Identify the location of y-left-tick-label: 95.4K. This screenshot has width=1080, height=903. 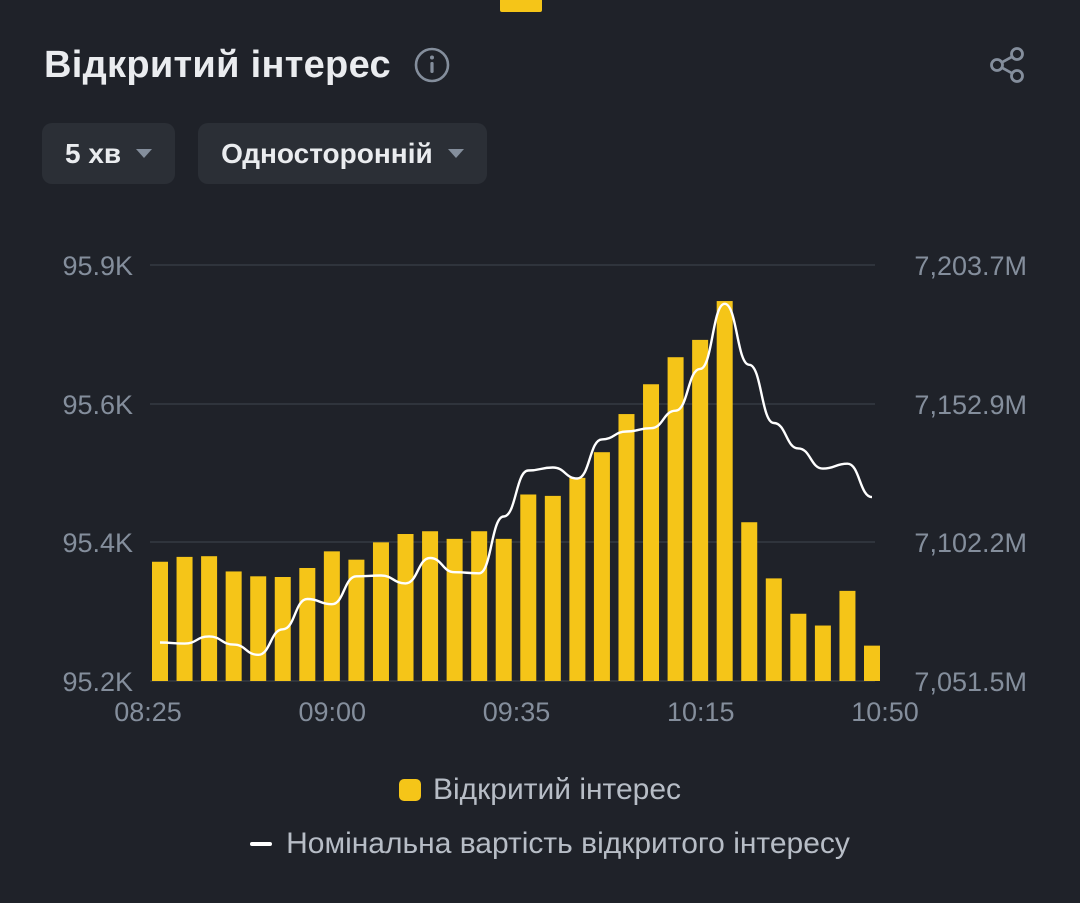
(97, 543).